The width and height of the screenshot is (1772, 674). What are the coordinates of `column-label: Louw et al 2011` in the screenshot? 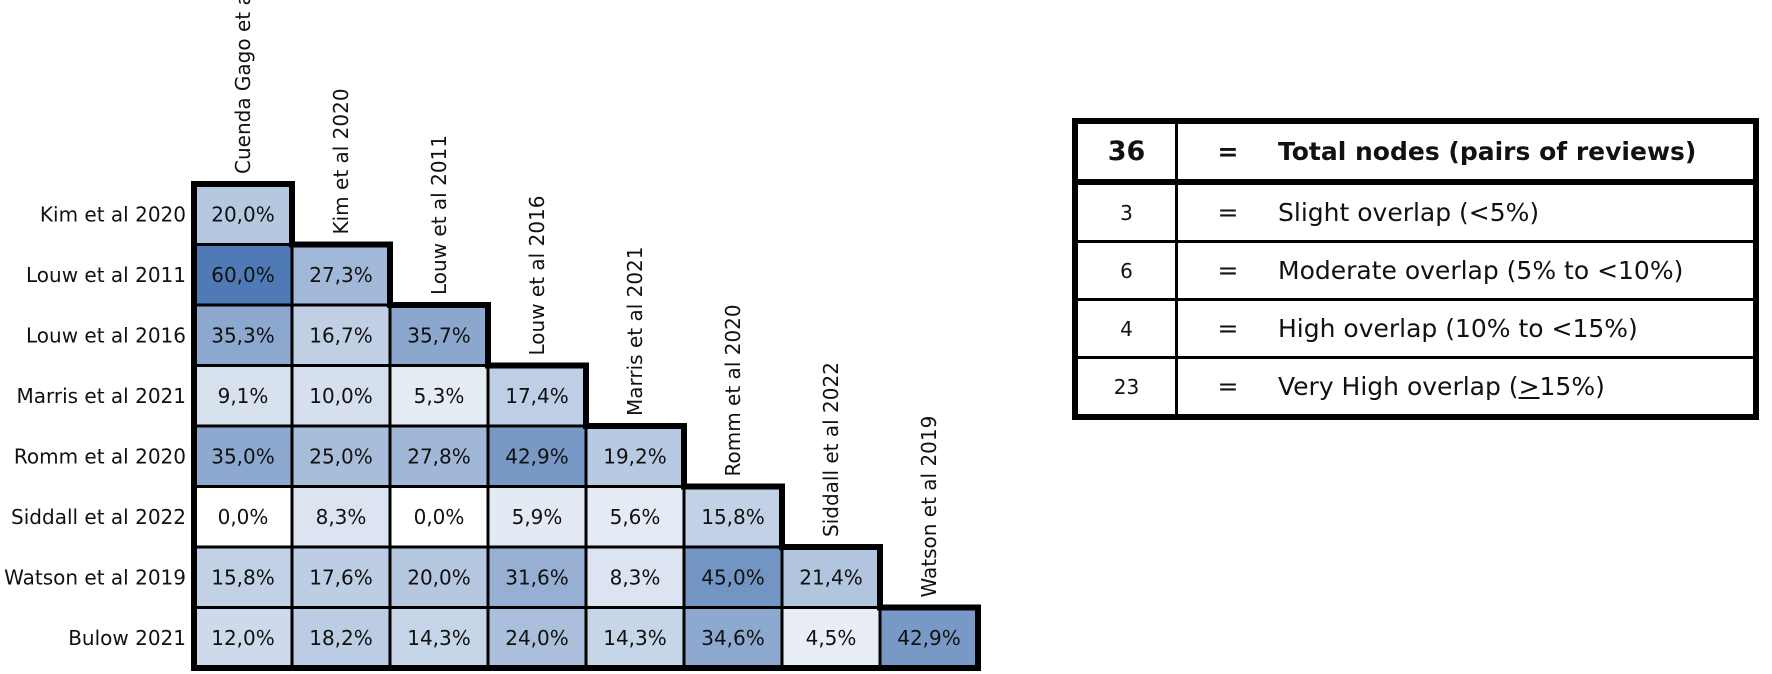 It's located at (439, 215).